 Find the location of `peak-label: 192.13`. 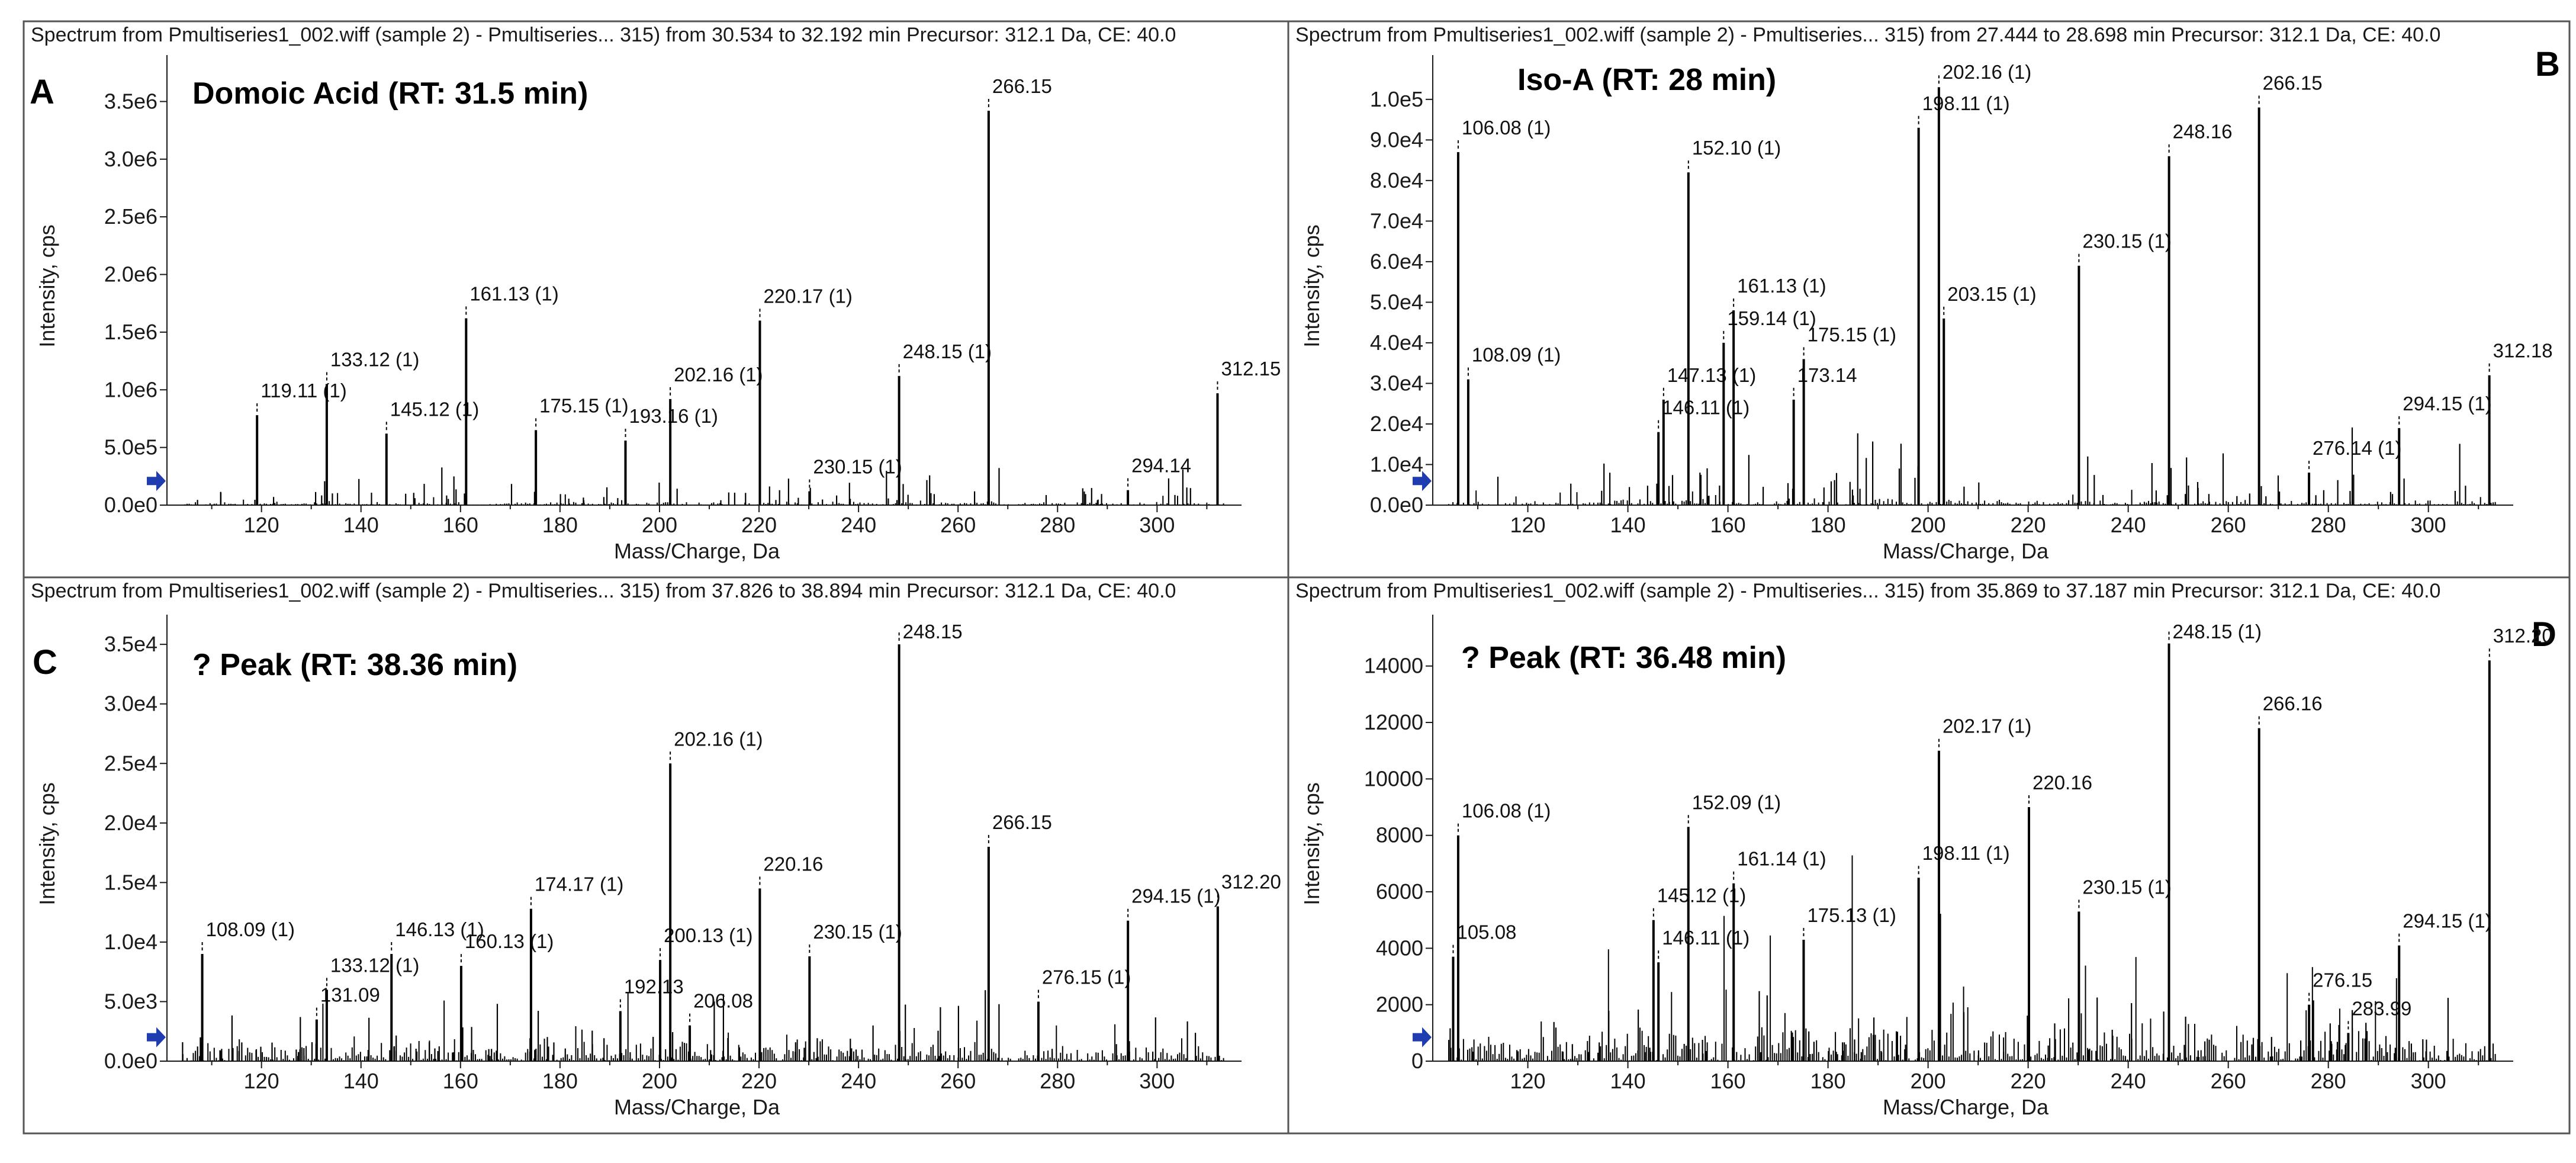

peak-label: 192.13 is located at coordinates (654, 987).